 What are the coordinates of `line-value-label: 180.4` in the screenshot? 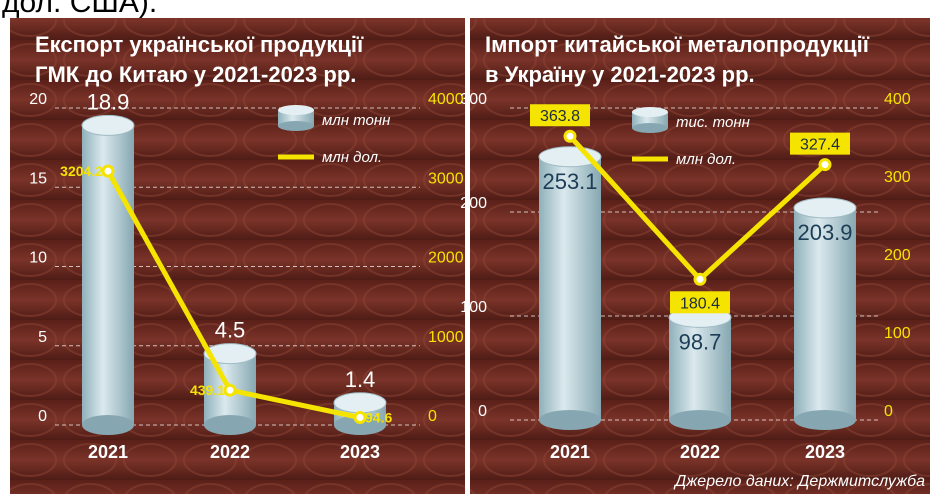 It's located at (700, 303).